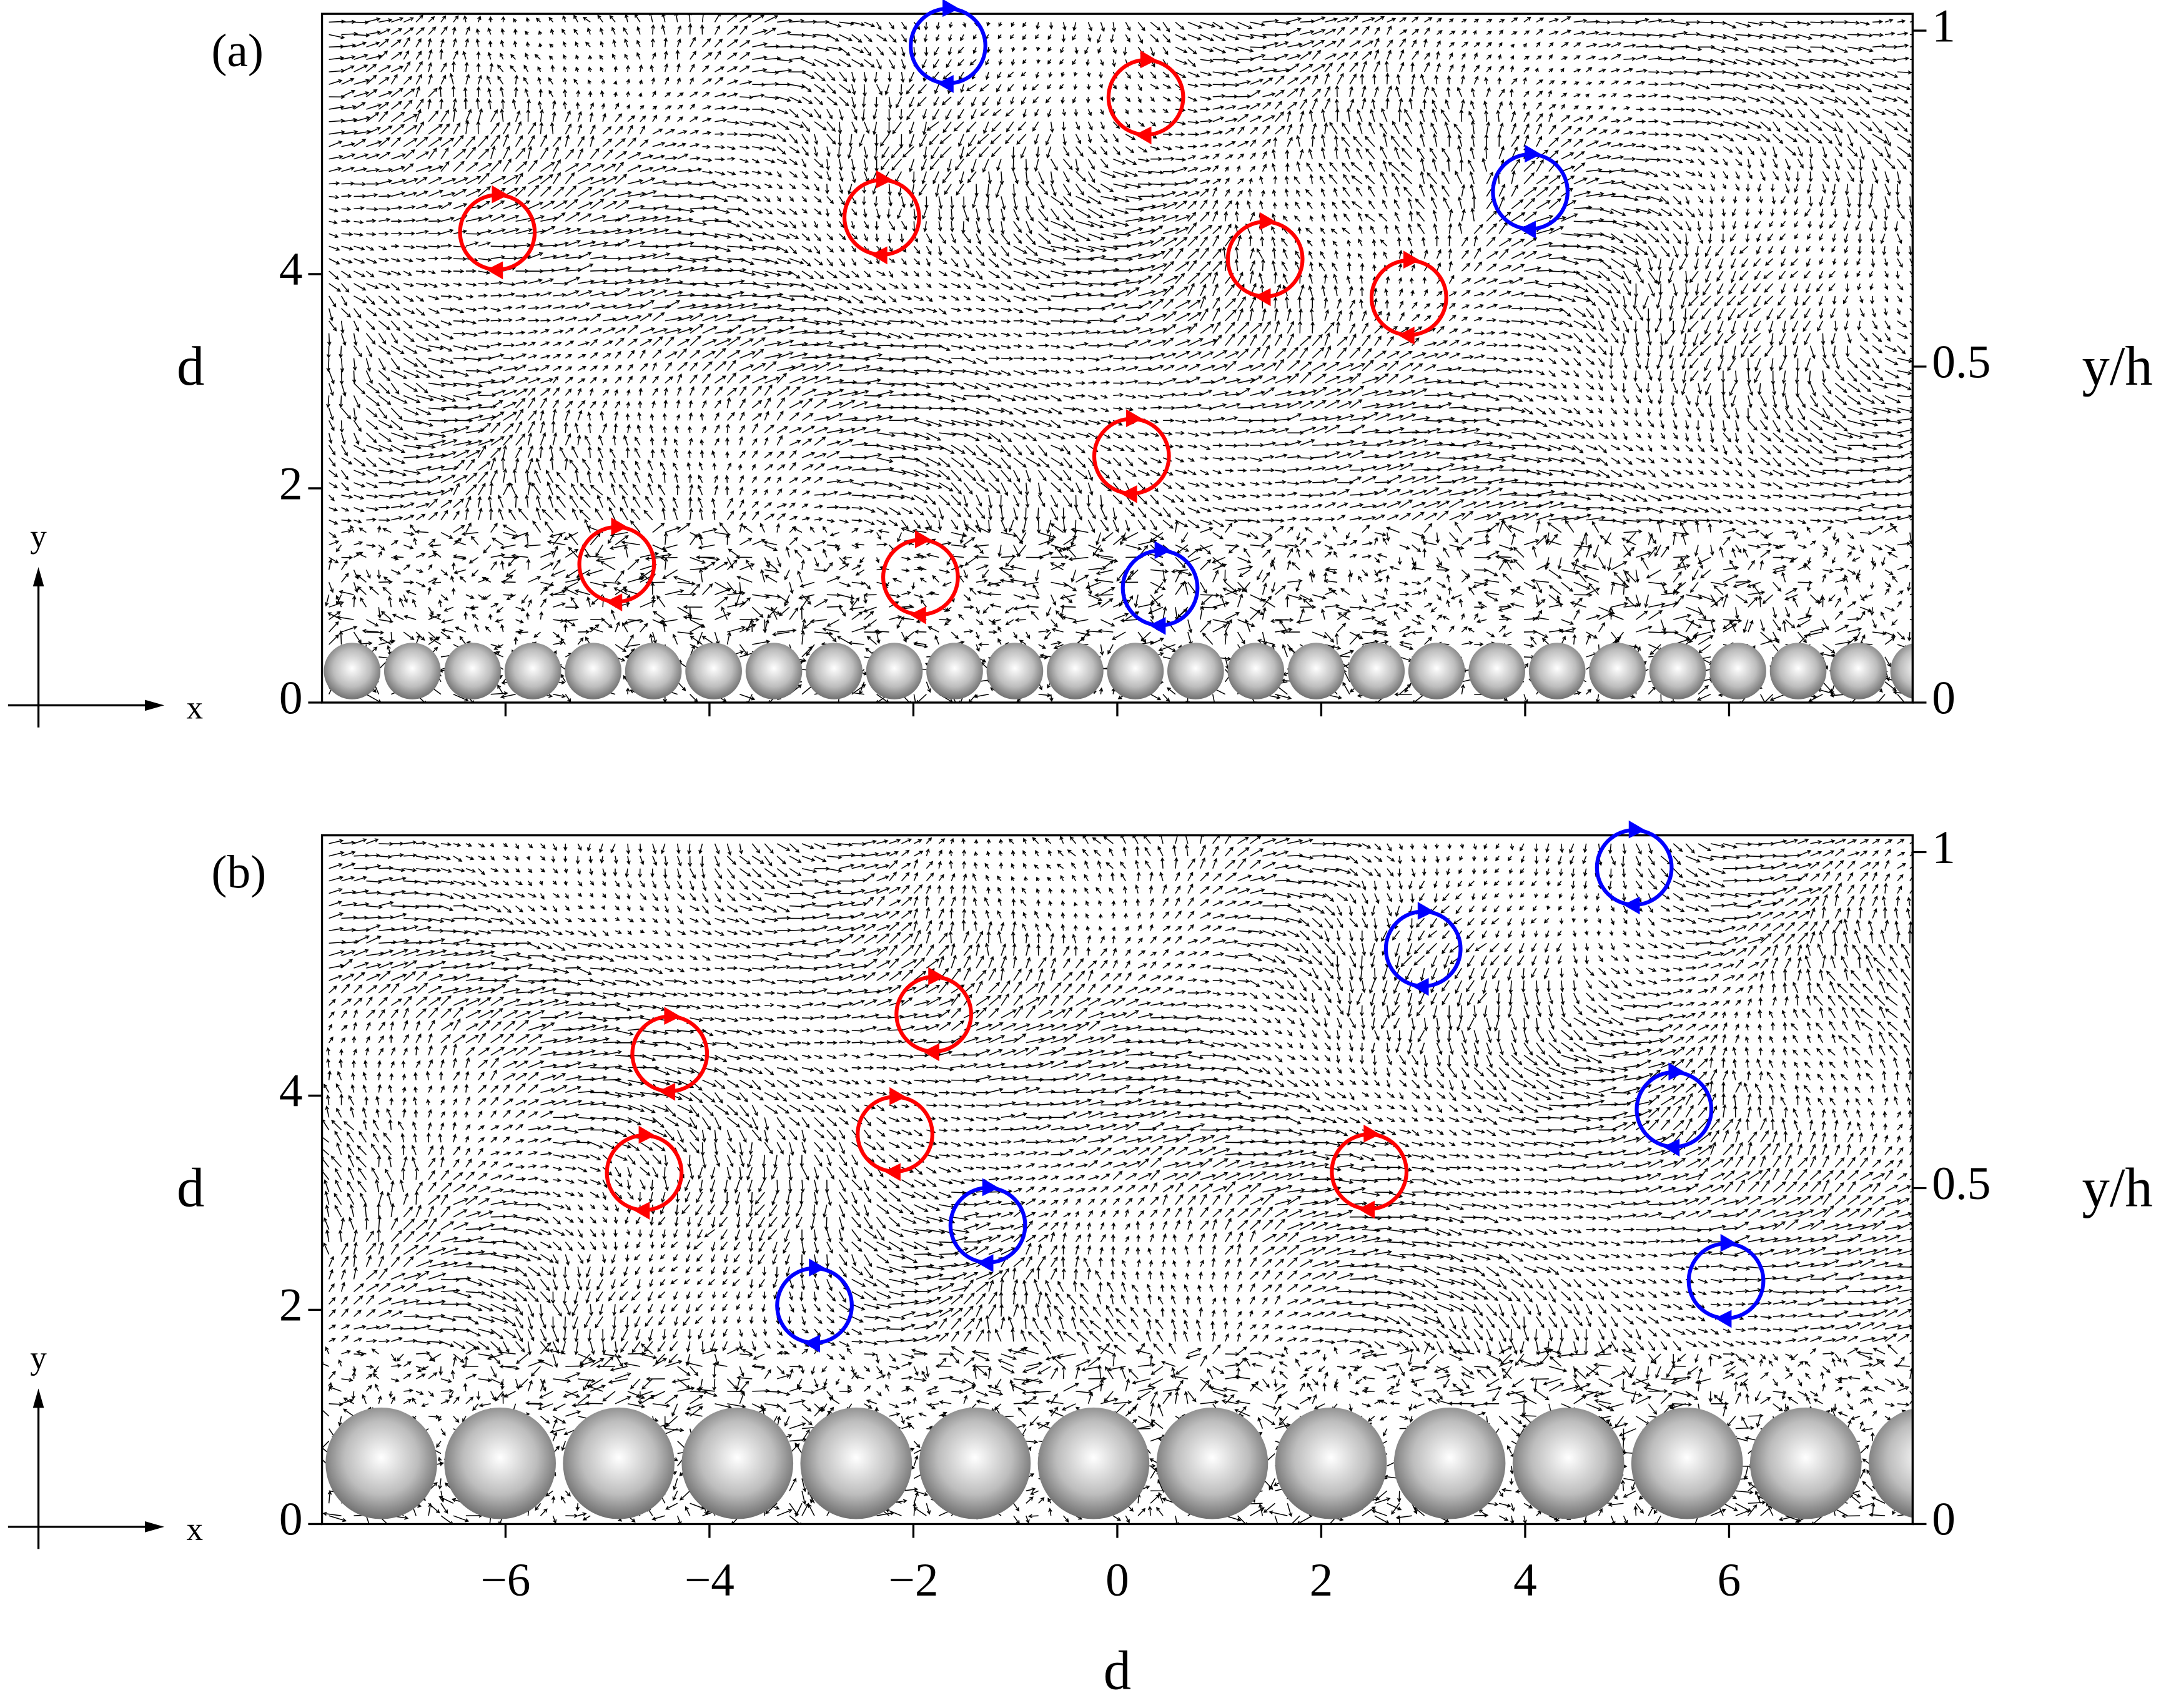 This screenshot has width=2171, height=1708. I want to click on x-tick-label: 2, so click(1322, 1580).